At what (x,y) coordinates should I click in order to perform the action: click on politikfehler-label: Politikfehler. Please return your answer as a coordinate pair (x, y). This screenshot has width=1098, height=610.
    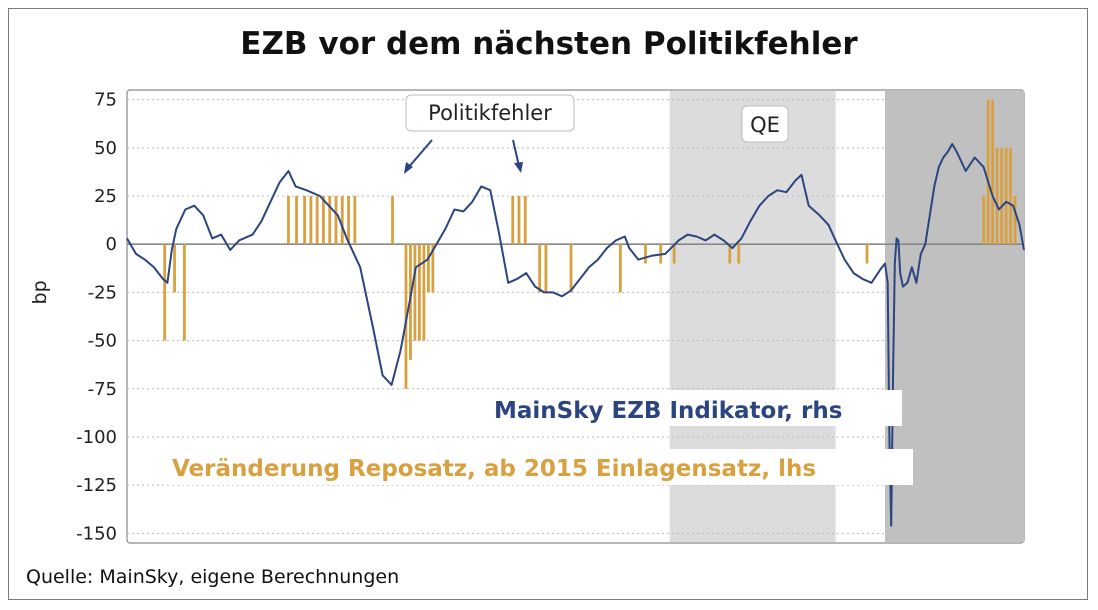
    Looking at the image, I should click on (490, 113).